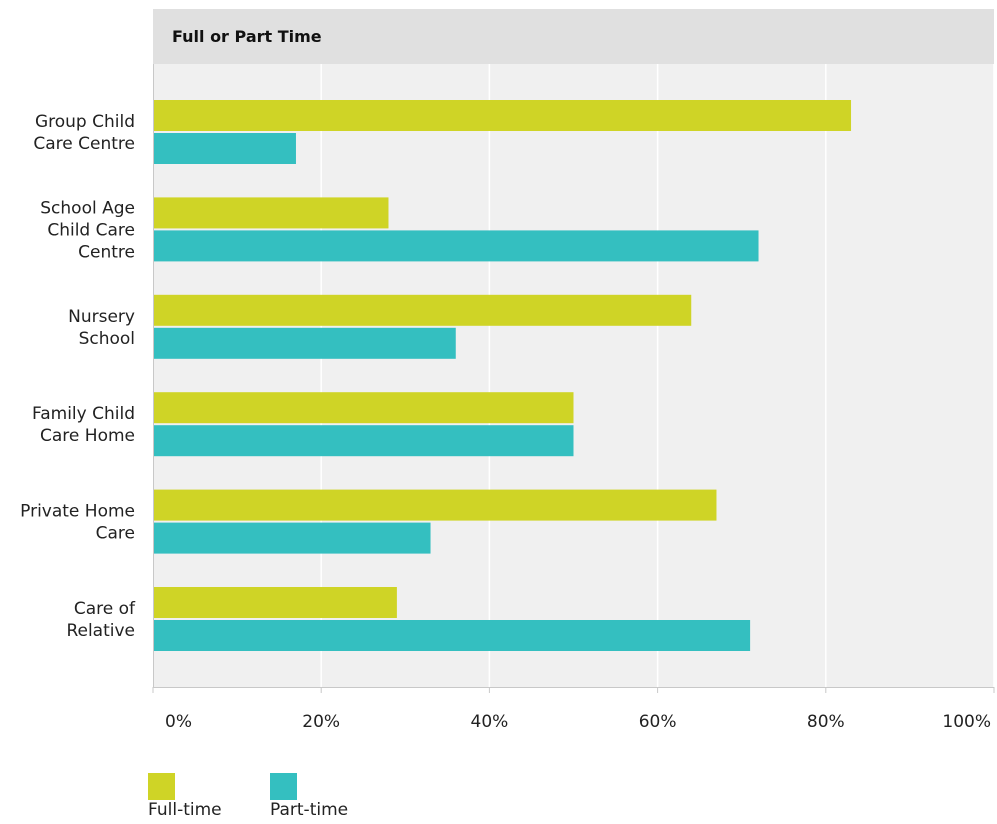 The width and height of the screenshot is (997, 824). I want to click on category-label-line: School, so click(107, 339).